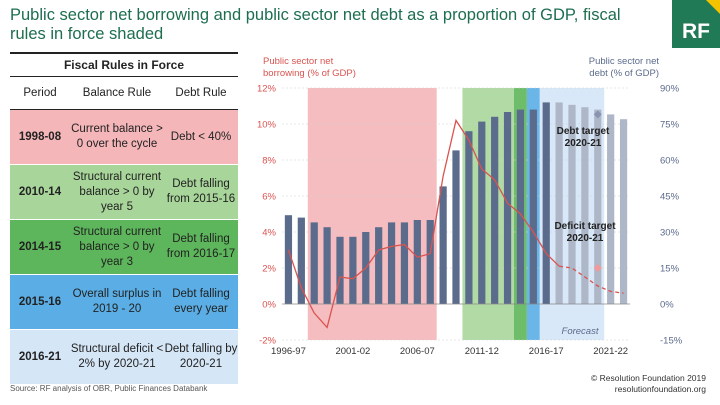  Describe the element at coordinates (288, 351) in the screenshot. I see `x-tick-label: 1996-97` at that location.